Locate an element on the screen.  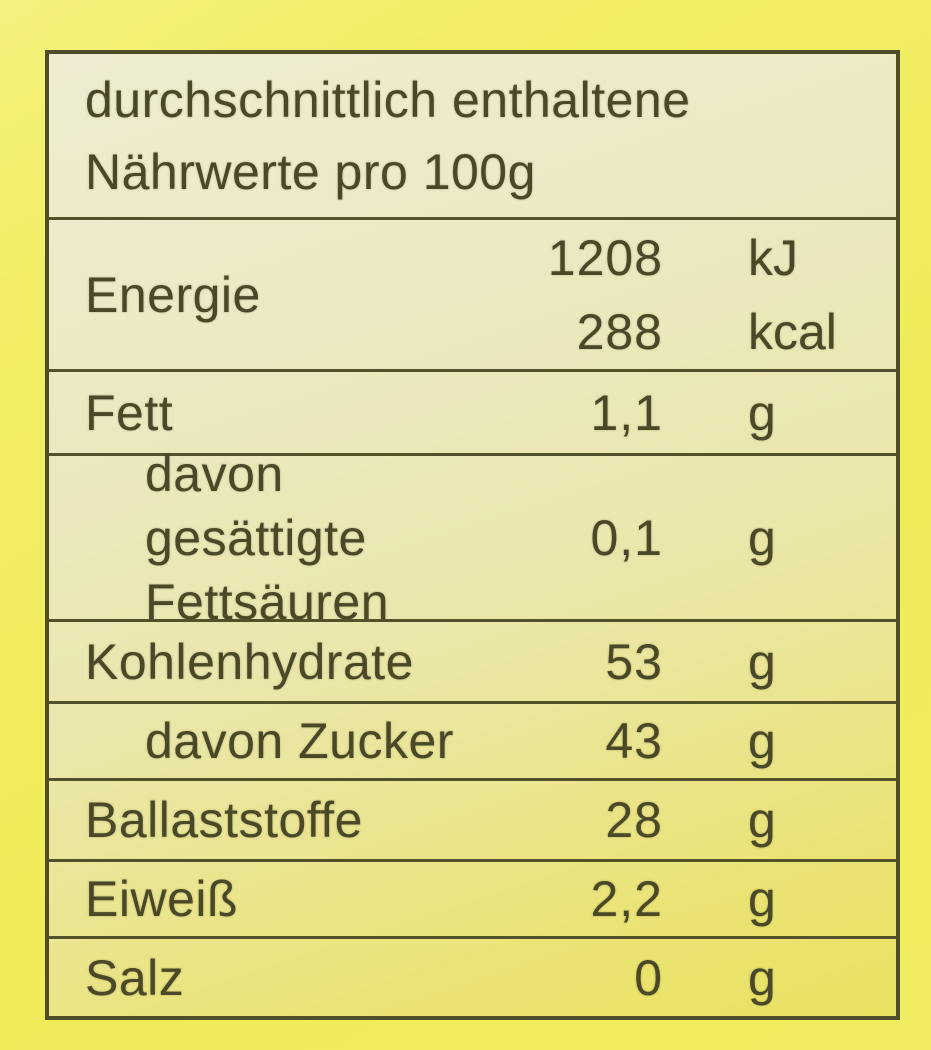
row-value-fett: 1,1 is located at coordinates (626, 412).